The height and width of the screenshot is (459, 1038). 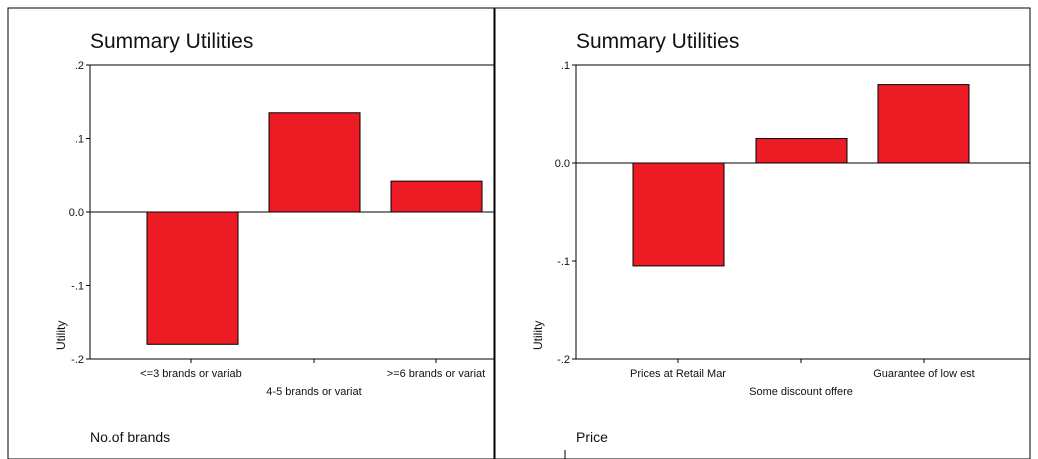 I want to click on x-tick-label: Guarantee of low est, so click(x=924, y=374).